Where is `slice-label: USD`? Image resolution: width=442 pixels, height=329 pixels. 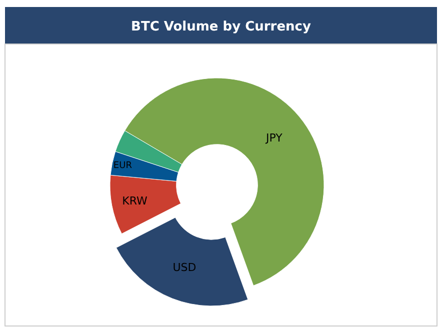 slice-label: USD is located at coordinates (184, 267).